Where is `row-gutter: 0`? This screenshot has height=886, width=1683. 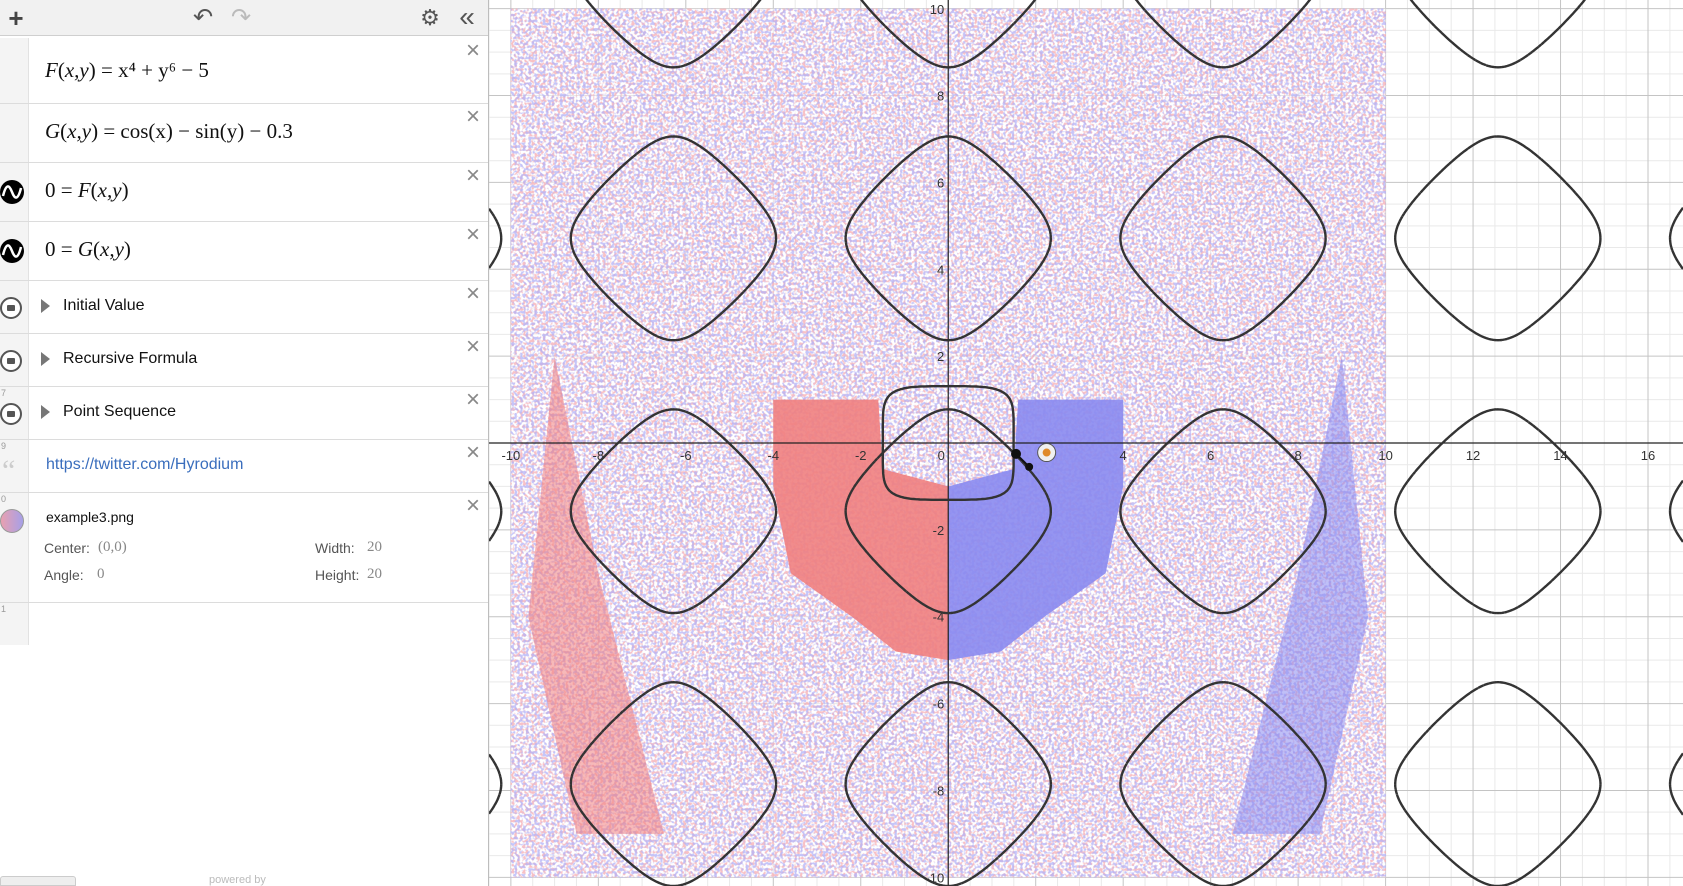 row-gutter: 0 is located at coordinates (14, 547).